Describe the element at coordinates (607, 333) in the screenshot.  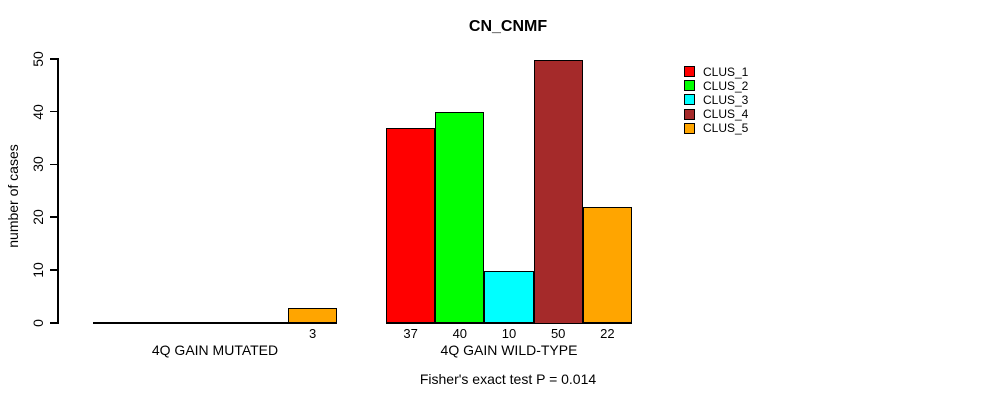
I see `bar-value-label: 22` at that location.